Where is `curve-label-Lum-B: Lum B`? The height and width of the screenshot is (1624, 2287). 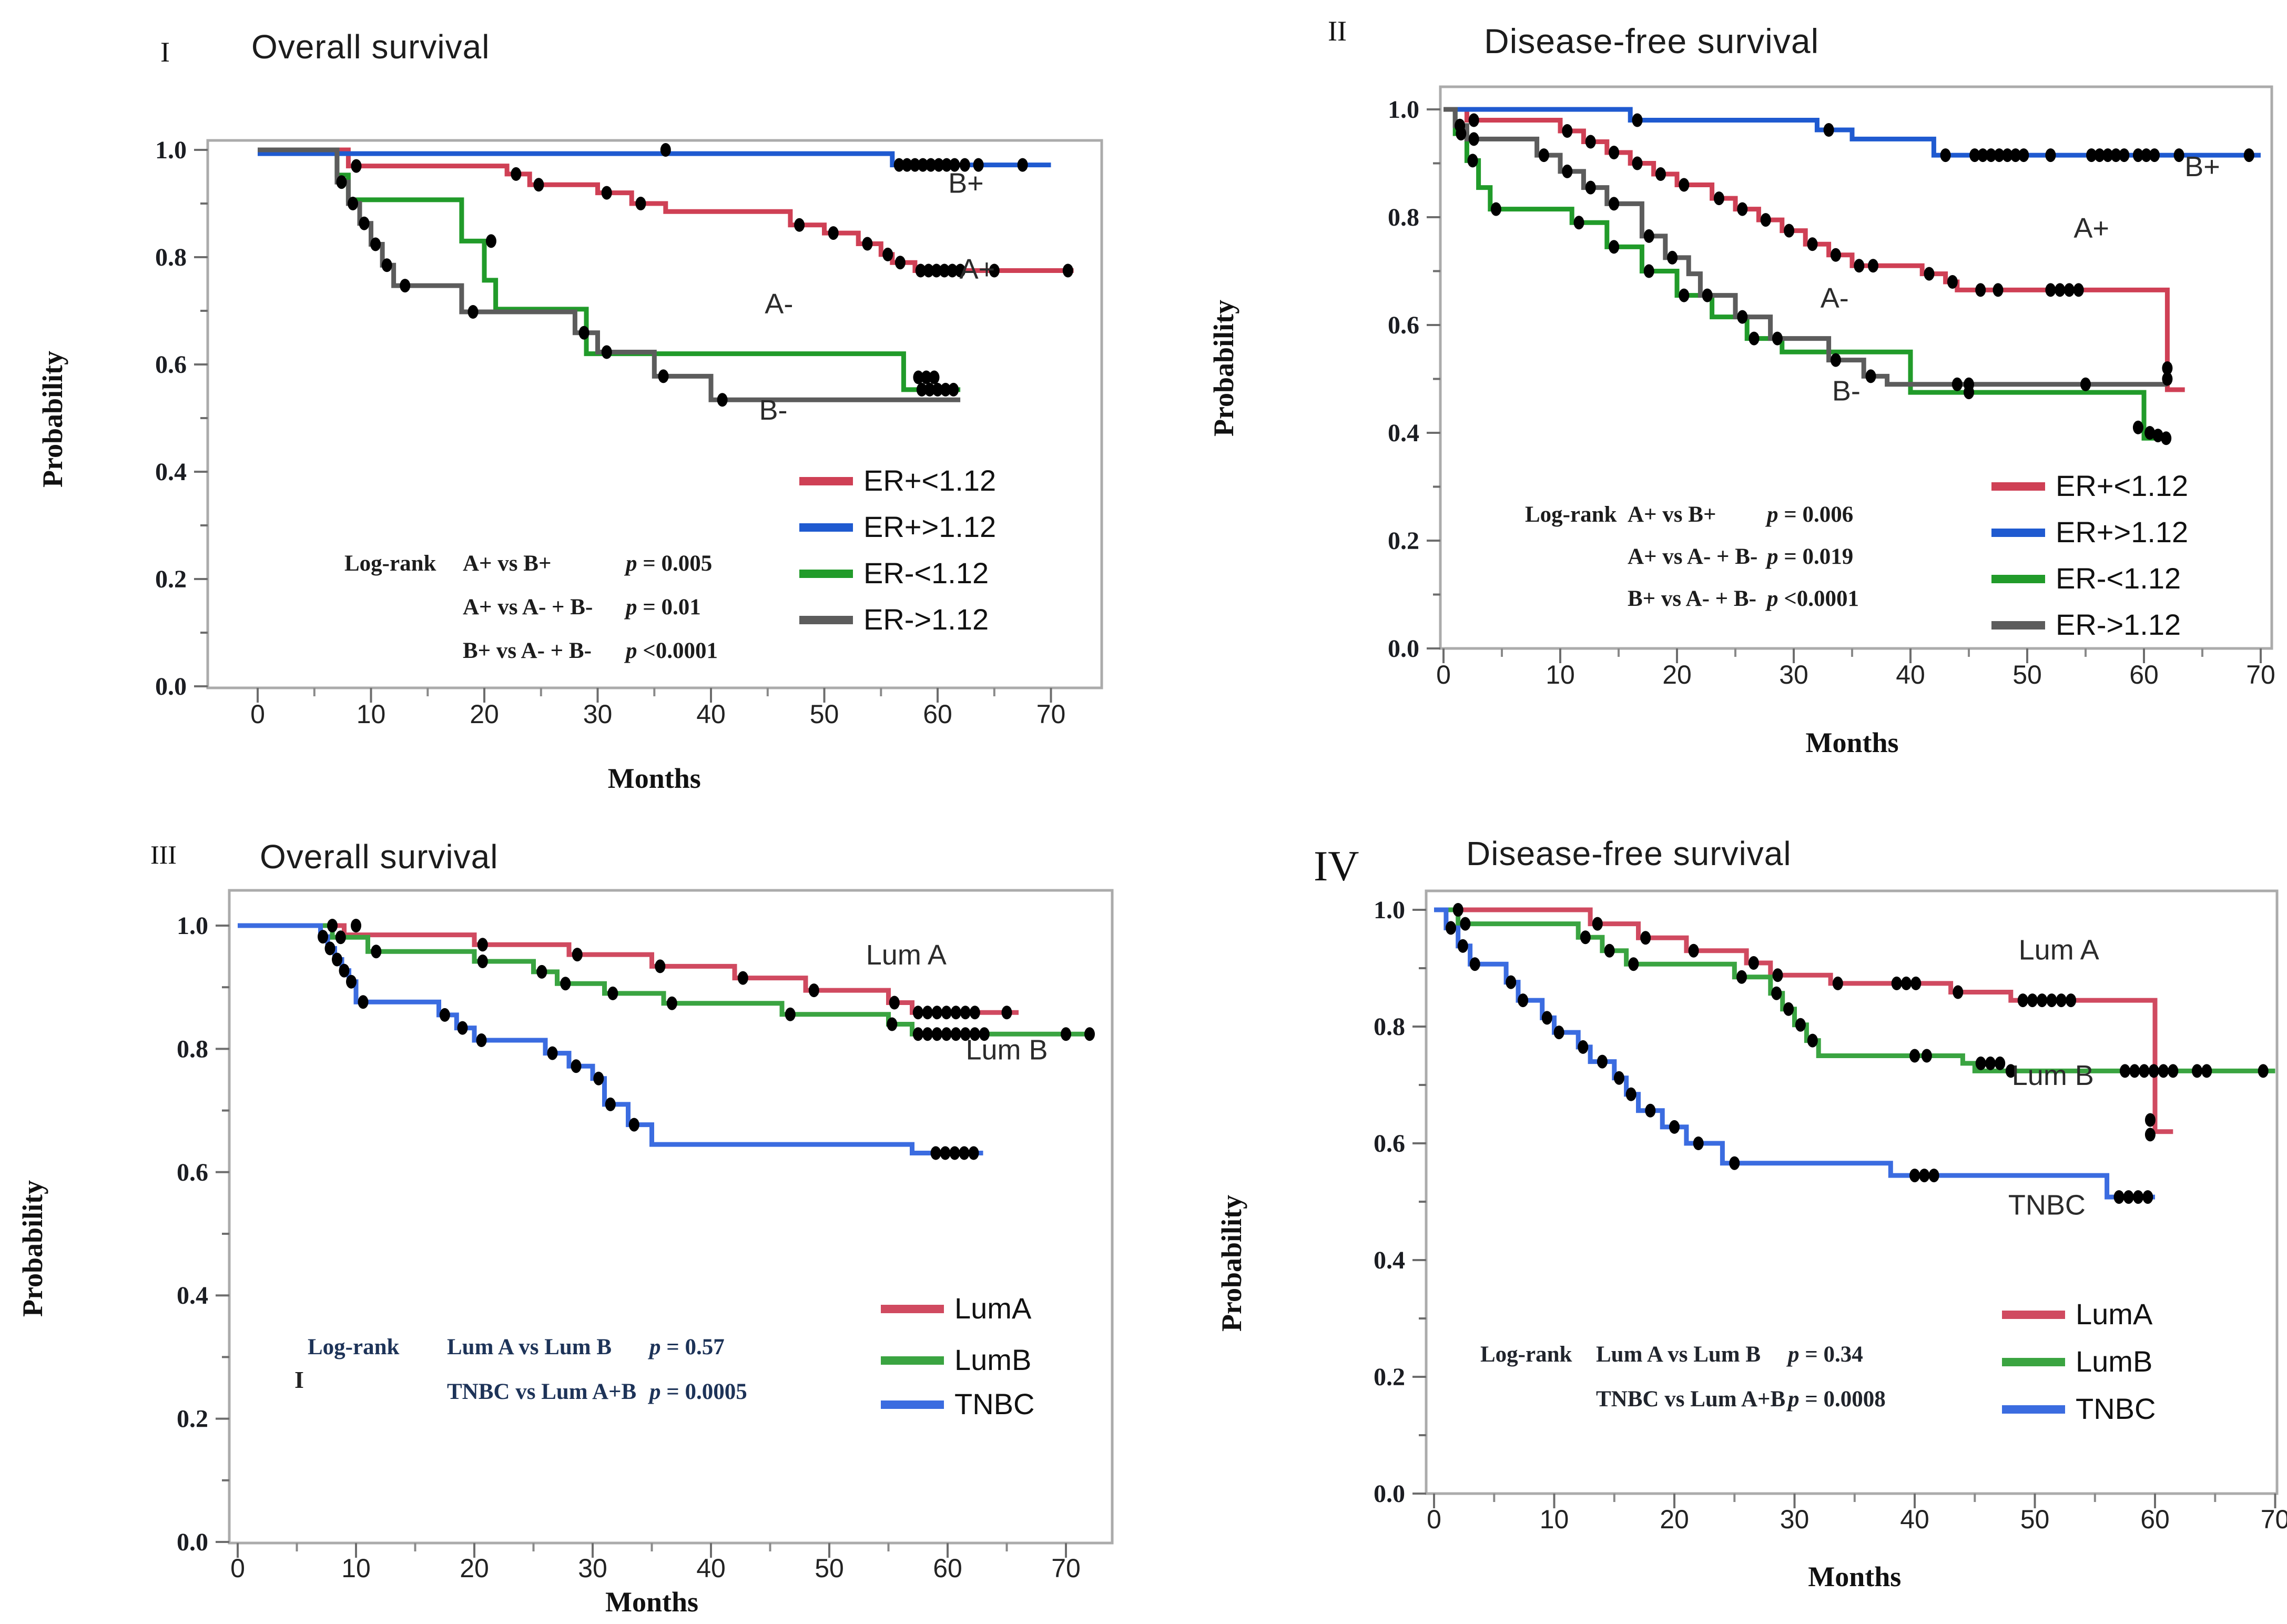
curve-label-Lum-B: Lum B is located at coordinates (2053, 1075).